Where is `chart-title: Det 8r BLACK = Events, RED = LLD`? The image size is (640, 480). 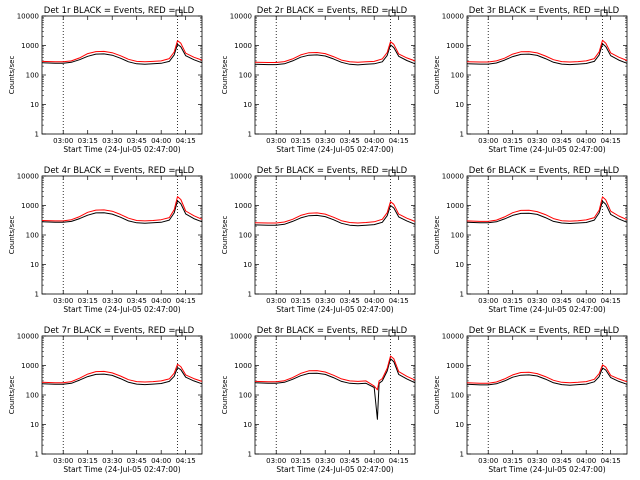
chart-title: Det 8r BLACK = Events, RED = LLD is located at coordinates (332, 331).